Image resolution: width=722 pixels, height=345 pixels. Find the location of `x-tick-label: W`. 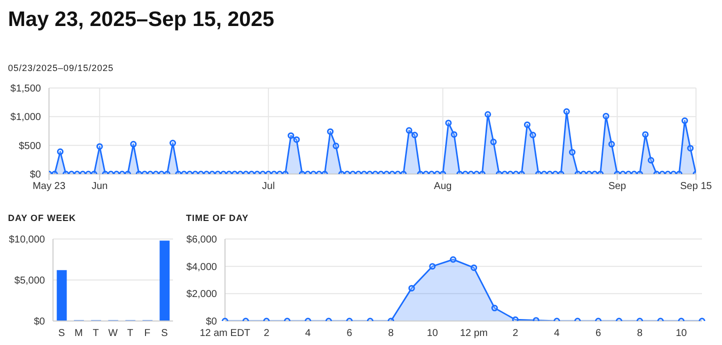

x-tick-label: W is located at coordinates (113, 334).